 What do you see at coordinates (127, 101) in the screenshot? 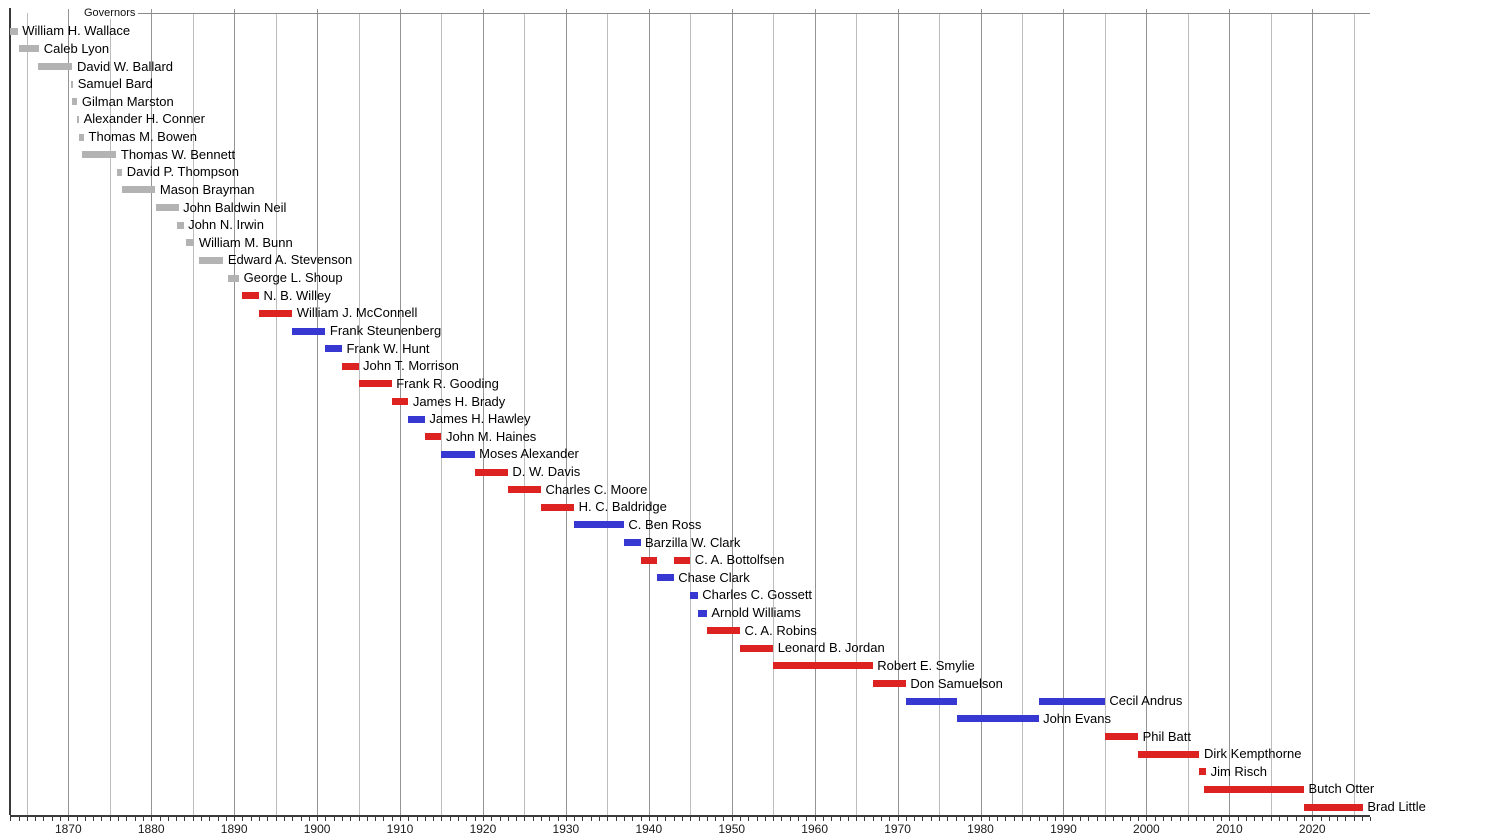
I see `governor-label: Gilman Marston` at bounding box center [127, 101].